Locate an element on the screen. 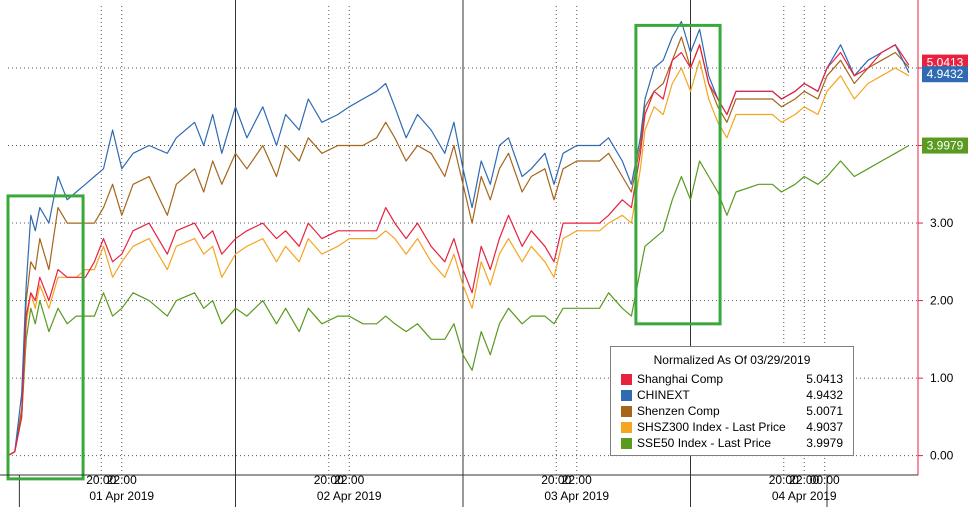 The width and height of the screenshot is (976, 512). legend-row: CHINEXT 4.9432 is located at coordinates (732, 395).